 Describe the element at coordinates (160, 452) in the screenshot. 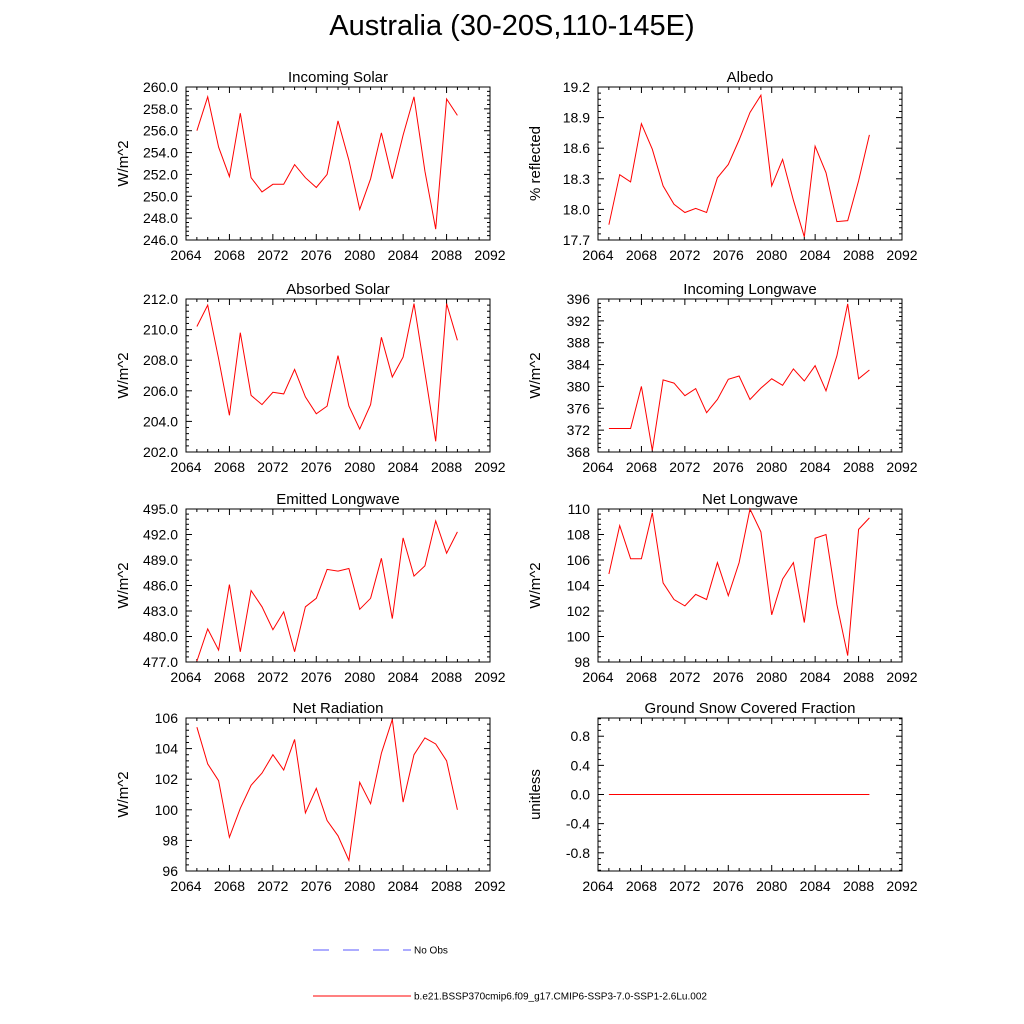

I see `y-tick-label: 202.0` at that location.